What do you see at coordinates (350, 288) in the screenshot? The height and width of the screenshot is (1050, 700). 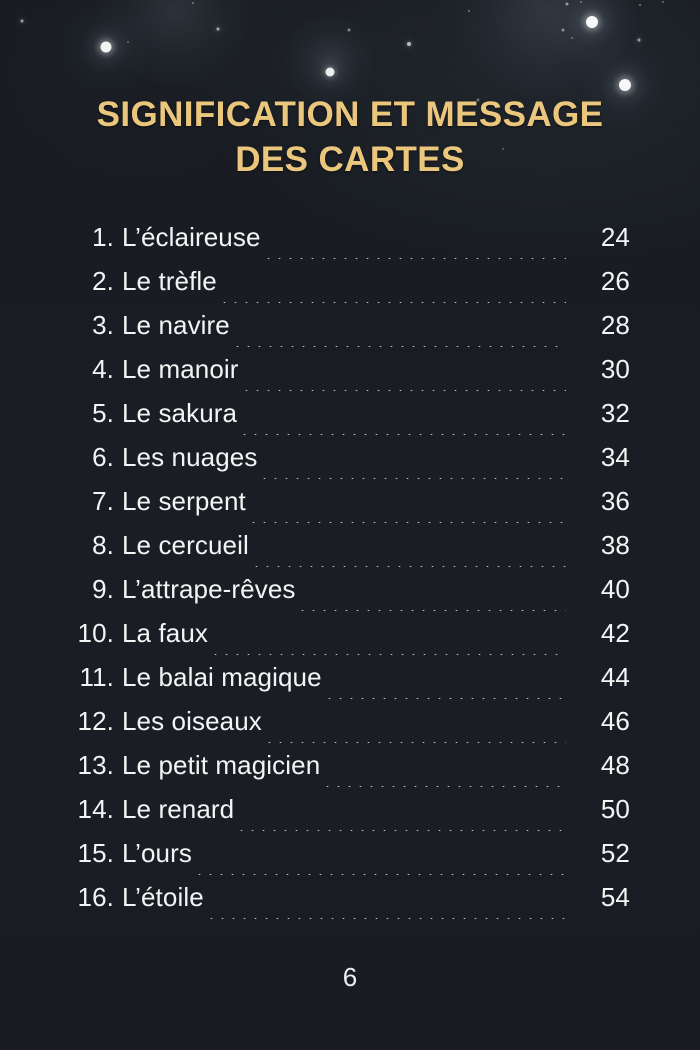 I see `toc-row: 2. Le trèfle 26` at bounding box center [350, 288].